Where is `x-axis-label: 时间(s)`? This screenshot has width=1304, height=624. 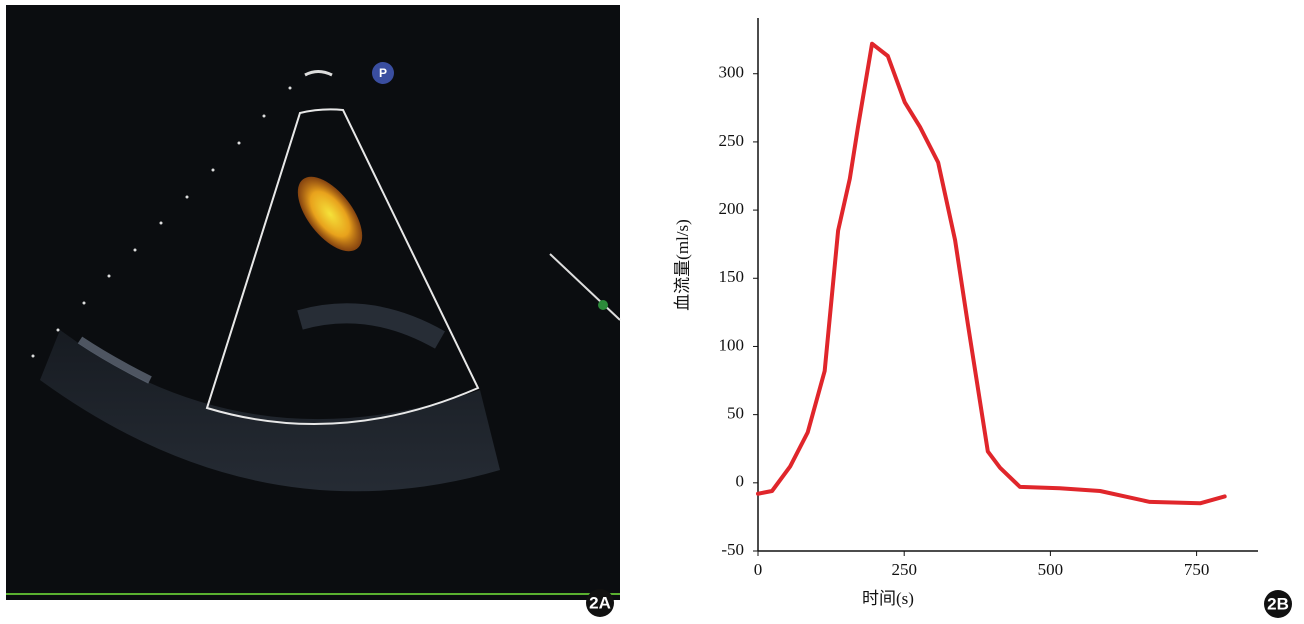
x-axis-label: 时间(s) is located at coordinates (888, 598).